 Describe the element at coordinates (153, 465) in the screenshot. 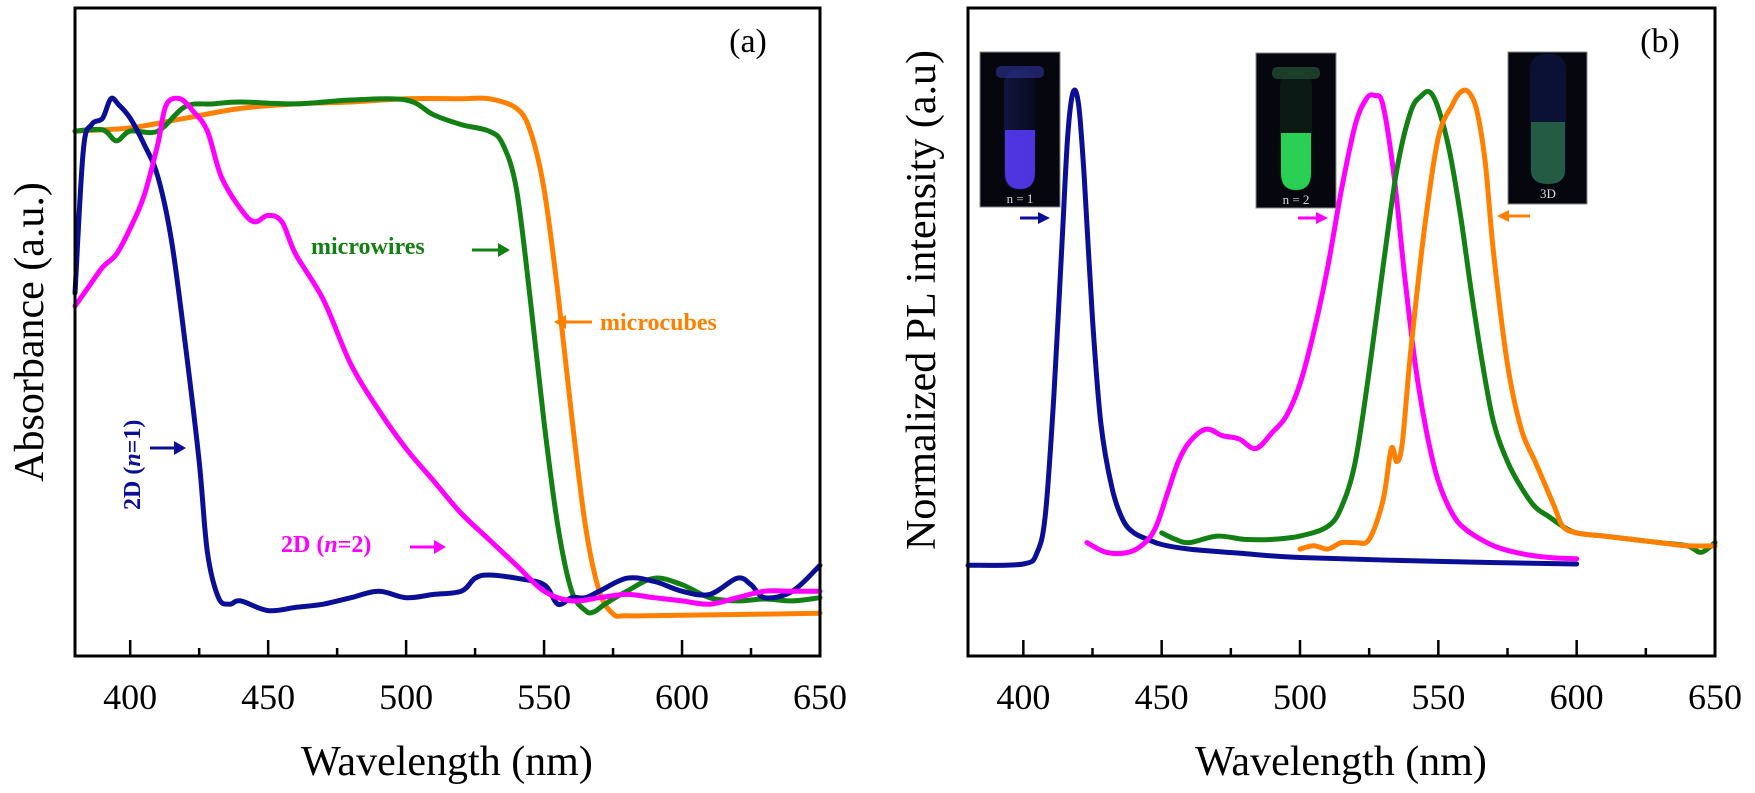

I see `annotation-2d-n1: 2D (n=1)` at that location.